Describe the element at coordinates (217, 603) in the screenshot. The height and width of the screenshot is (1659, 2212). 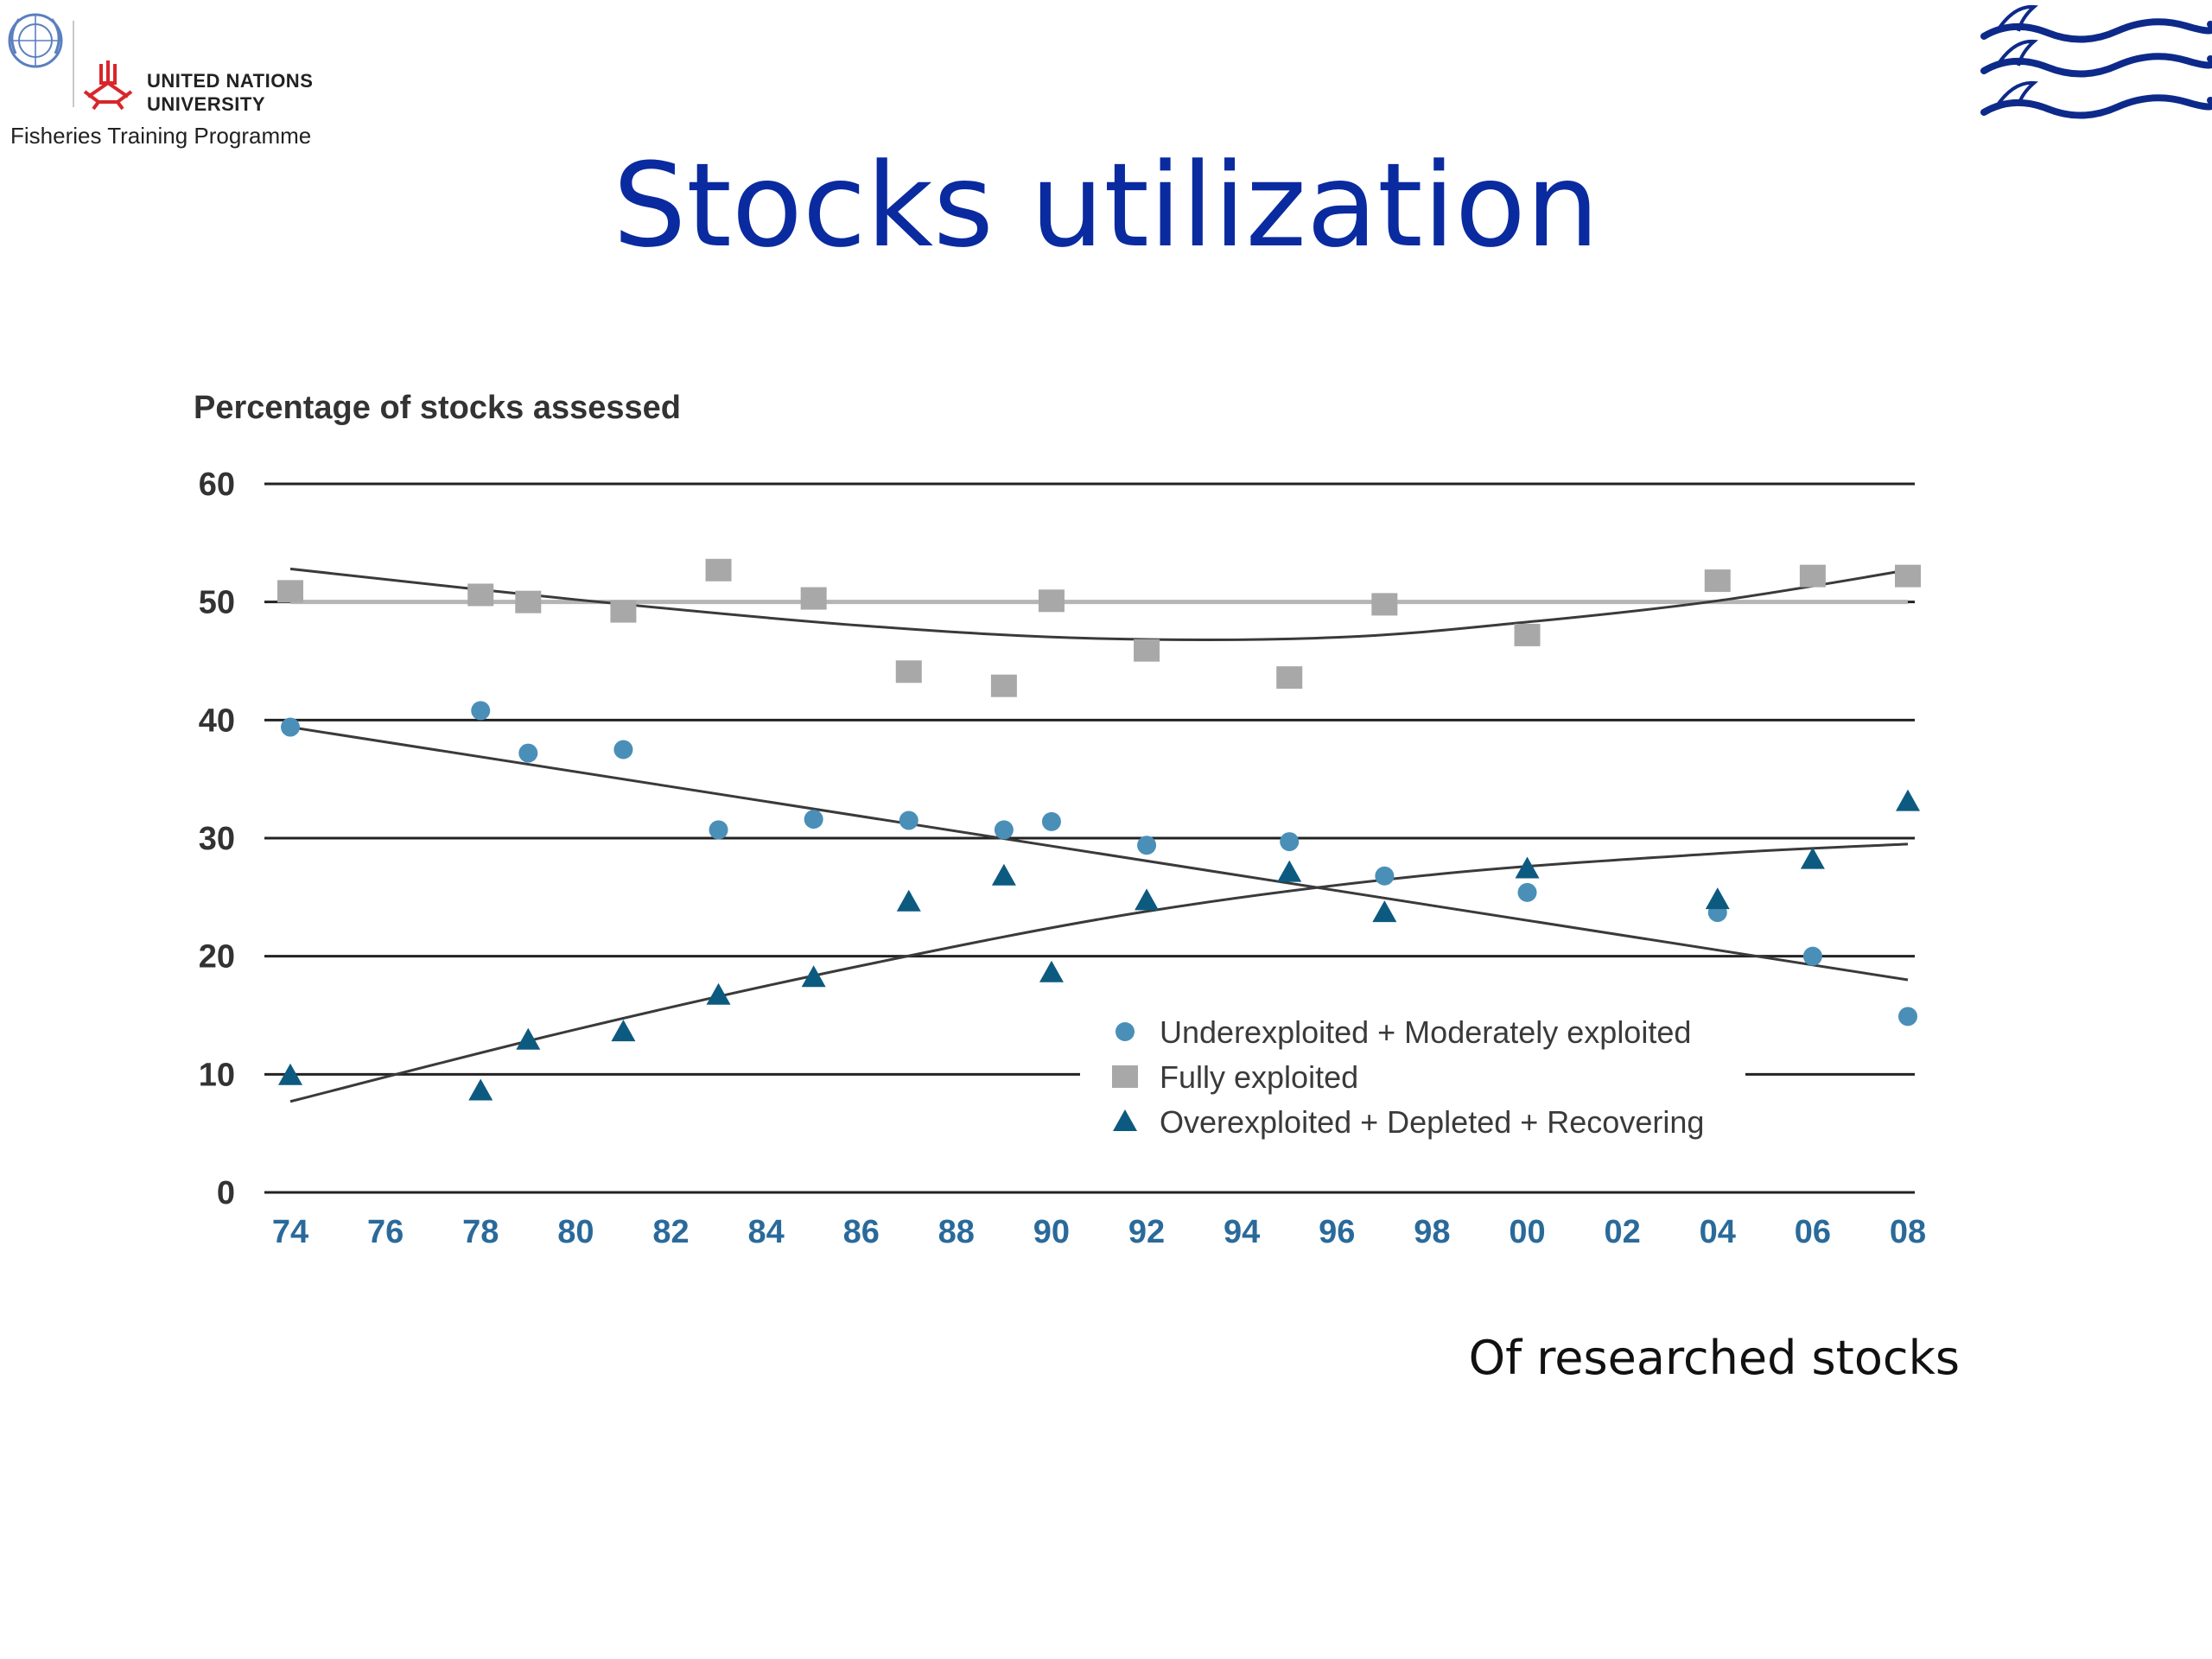
I see `y-tick-label: 50` at that location.